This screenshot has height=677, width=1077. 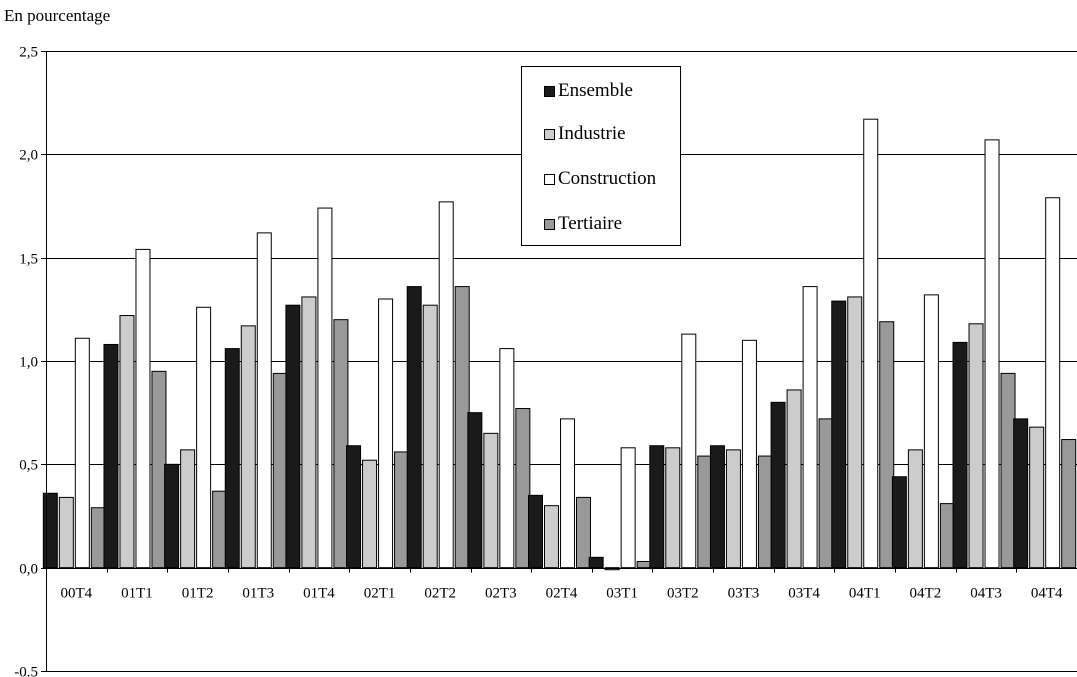 What do you see at coordinates (325, 388) in the screenshot?
I see `bar-construction-01t4` at bounding box center [325, 388].